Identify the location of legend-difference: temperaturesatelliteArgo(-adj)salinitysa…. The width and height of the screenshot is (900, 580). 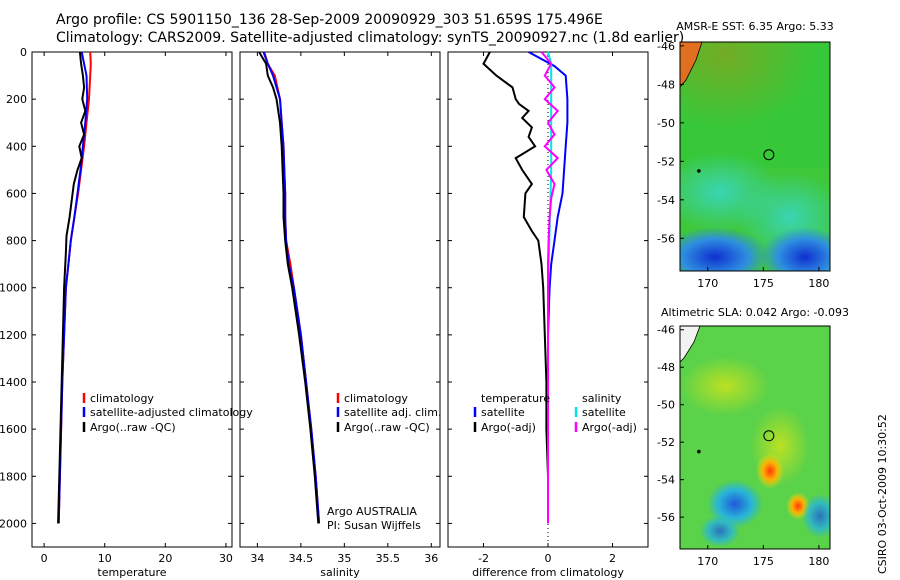
(555, 413).